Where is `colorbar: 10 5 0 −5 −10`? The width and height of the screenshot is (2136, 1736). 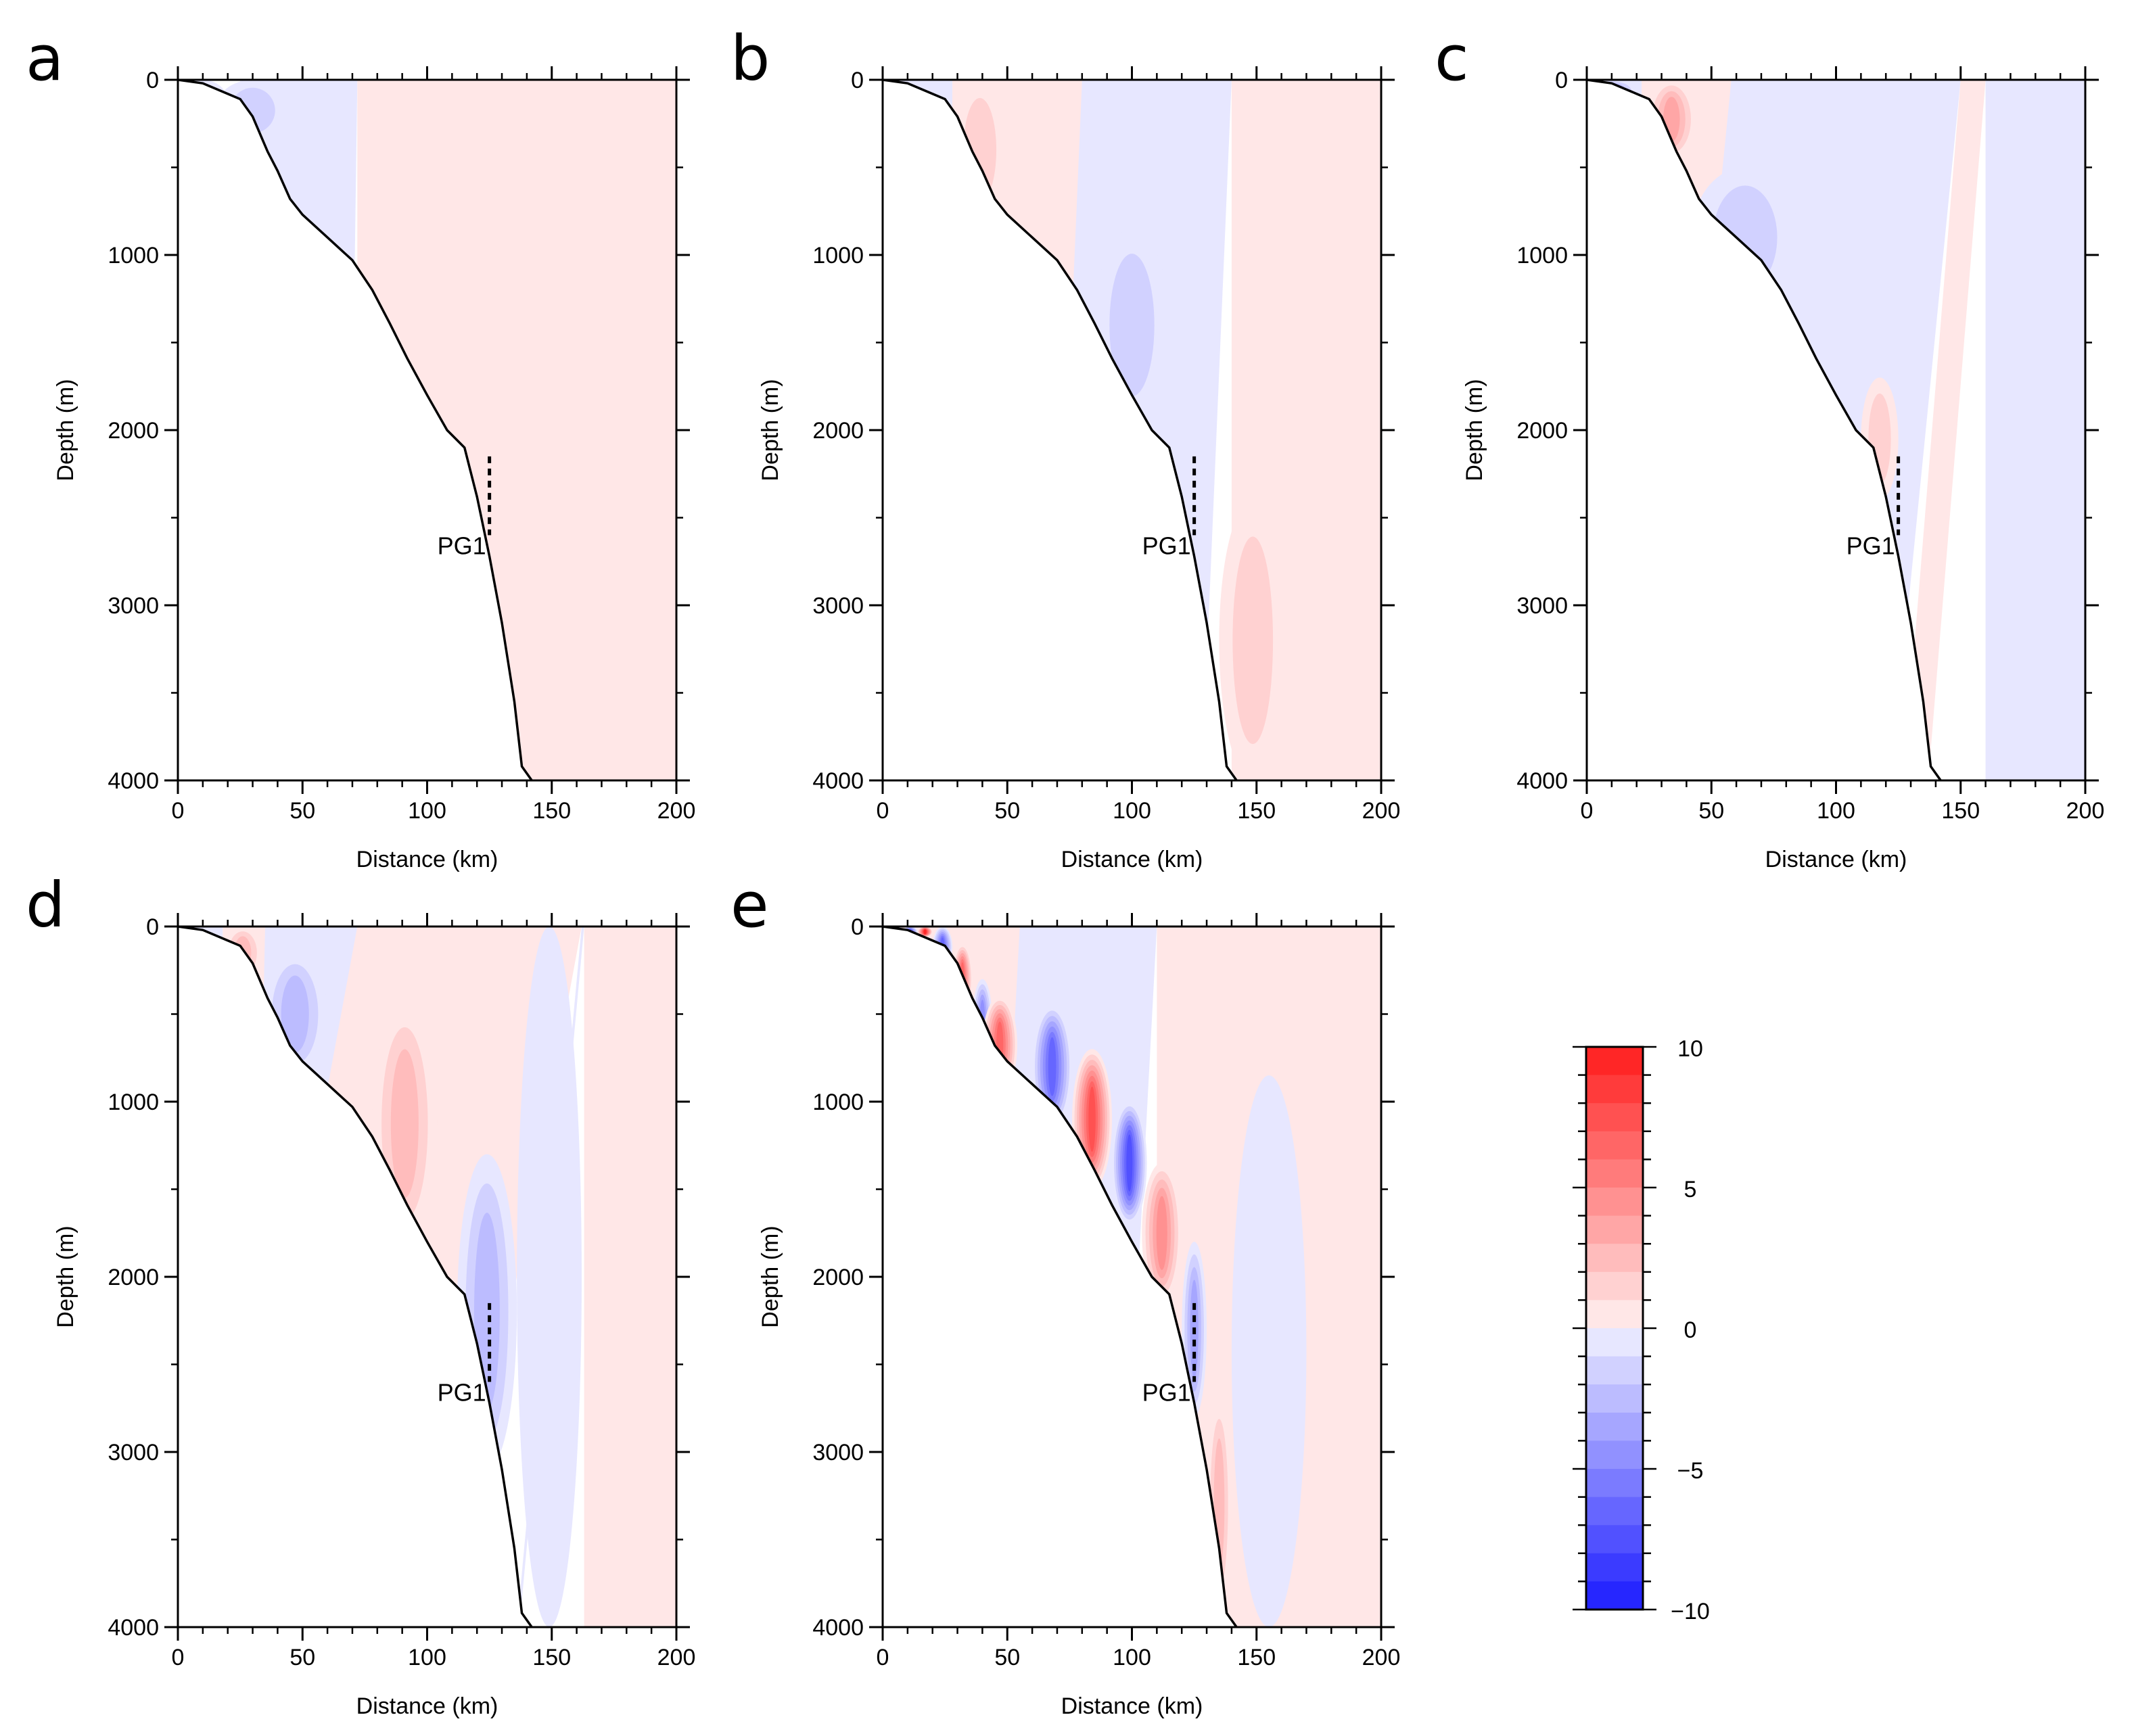 colorbar: 10 5 0 −5 −10 is located at coordinates (1641, 1330).